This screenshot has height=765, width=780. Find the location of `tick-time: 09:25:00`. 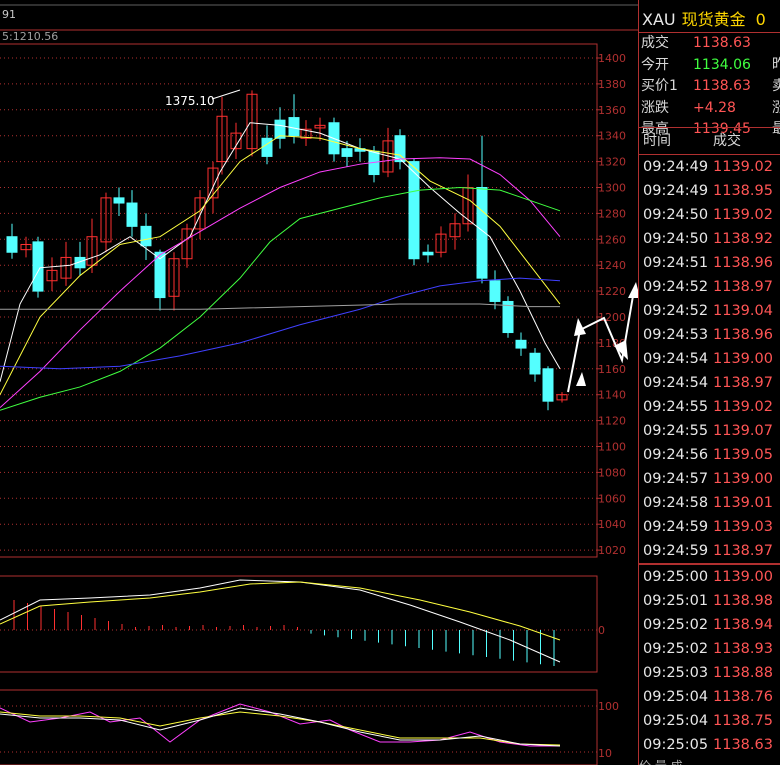

tick-time: 09:25:00 is located at coordinates (676, 577).